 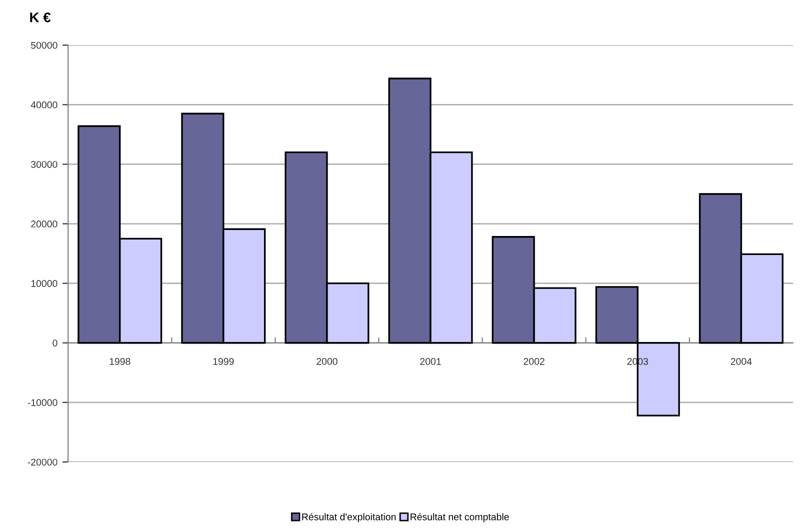 I want to click on x-tick-label: 1999, so click(x=223, y=361).